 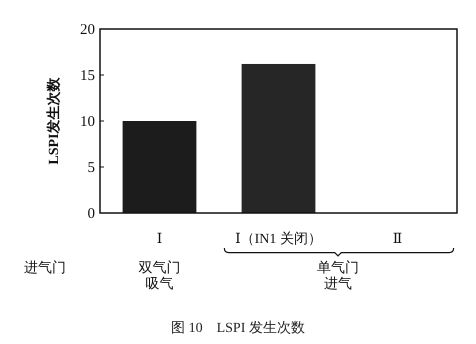 What do you see at coordinates (338, 268) in the screenshot?
I see `text: 单气门` at bounding box center [338, 268].